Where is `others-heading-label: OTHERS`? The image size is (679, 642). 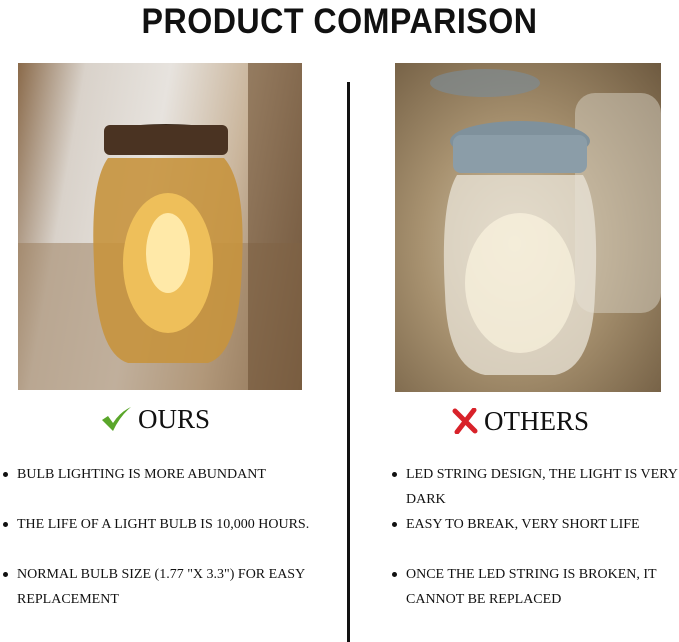 others-heading-label: OTHERS is located at coordinates (537, 421).